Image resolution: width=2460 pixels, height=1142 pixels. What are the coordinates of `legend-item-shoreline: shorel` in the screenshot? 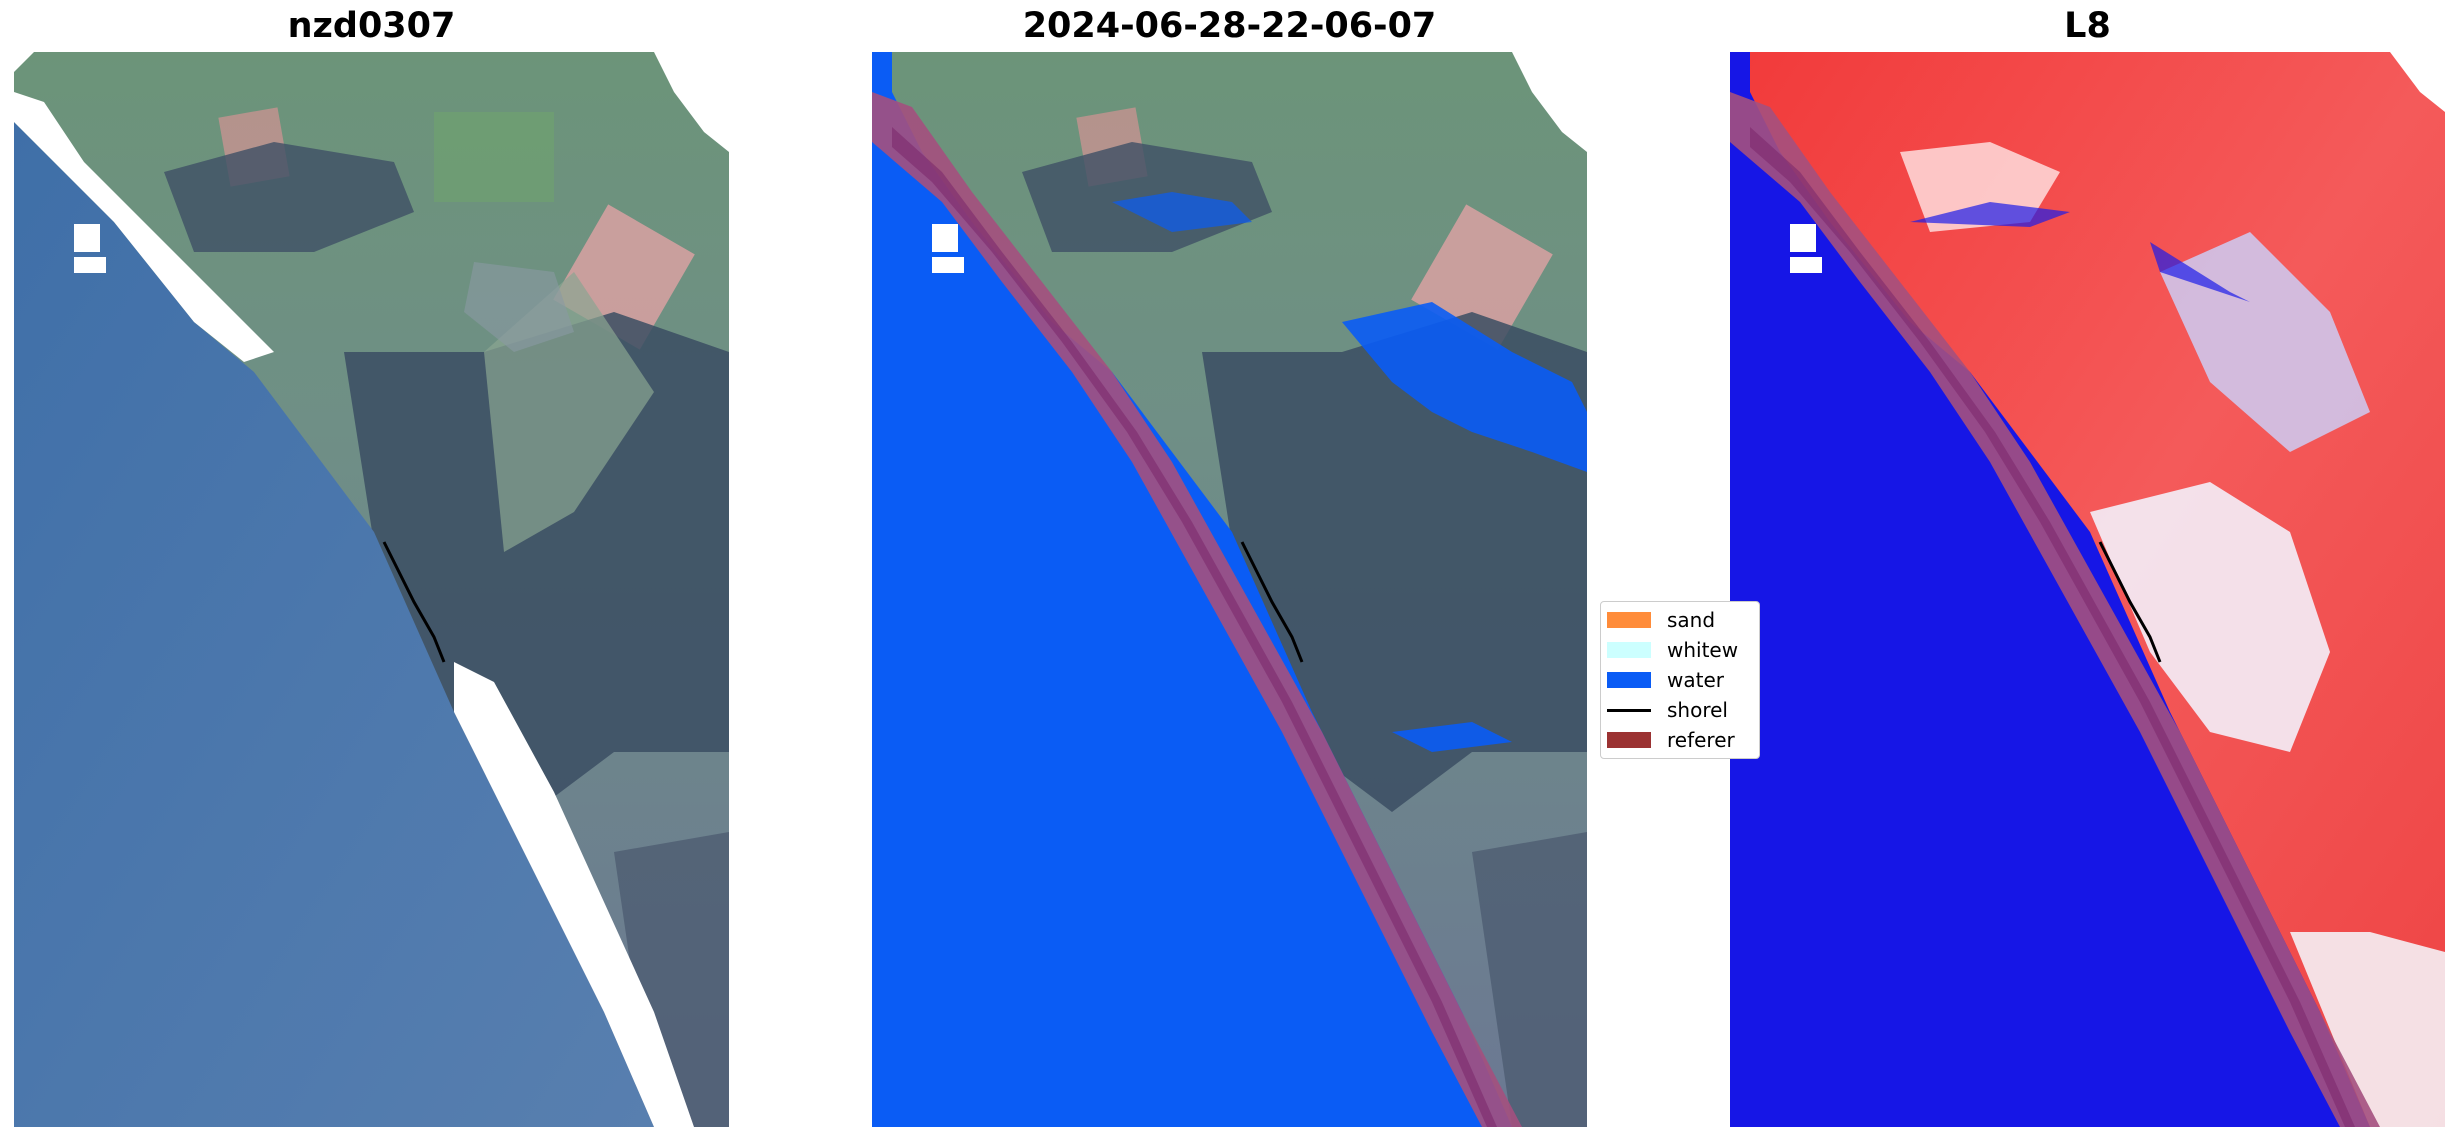 It's located at (1667, 710).